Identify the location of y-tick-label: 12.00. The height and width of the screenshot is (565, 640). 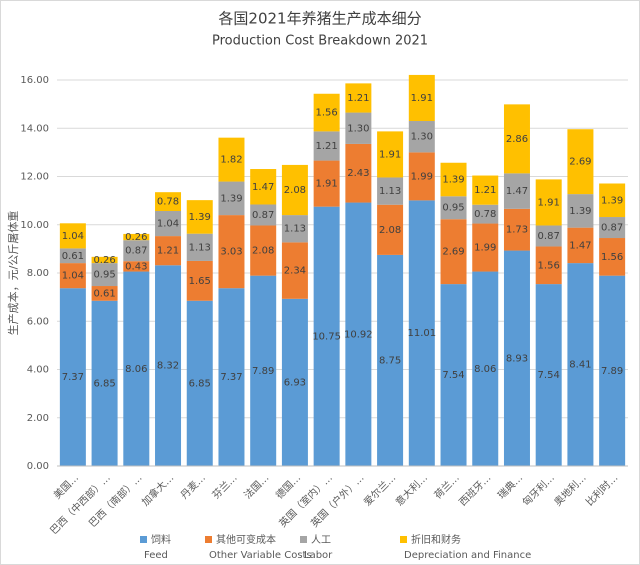
(34, 177).